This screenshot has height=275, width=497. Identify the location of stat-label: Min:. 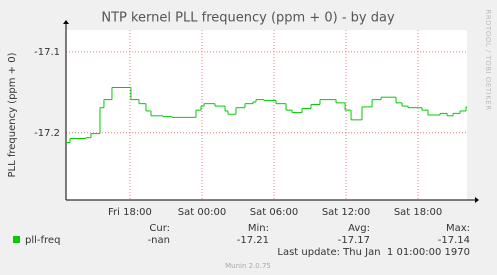
(258, 228).